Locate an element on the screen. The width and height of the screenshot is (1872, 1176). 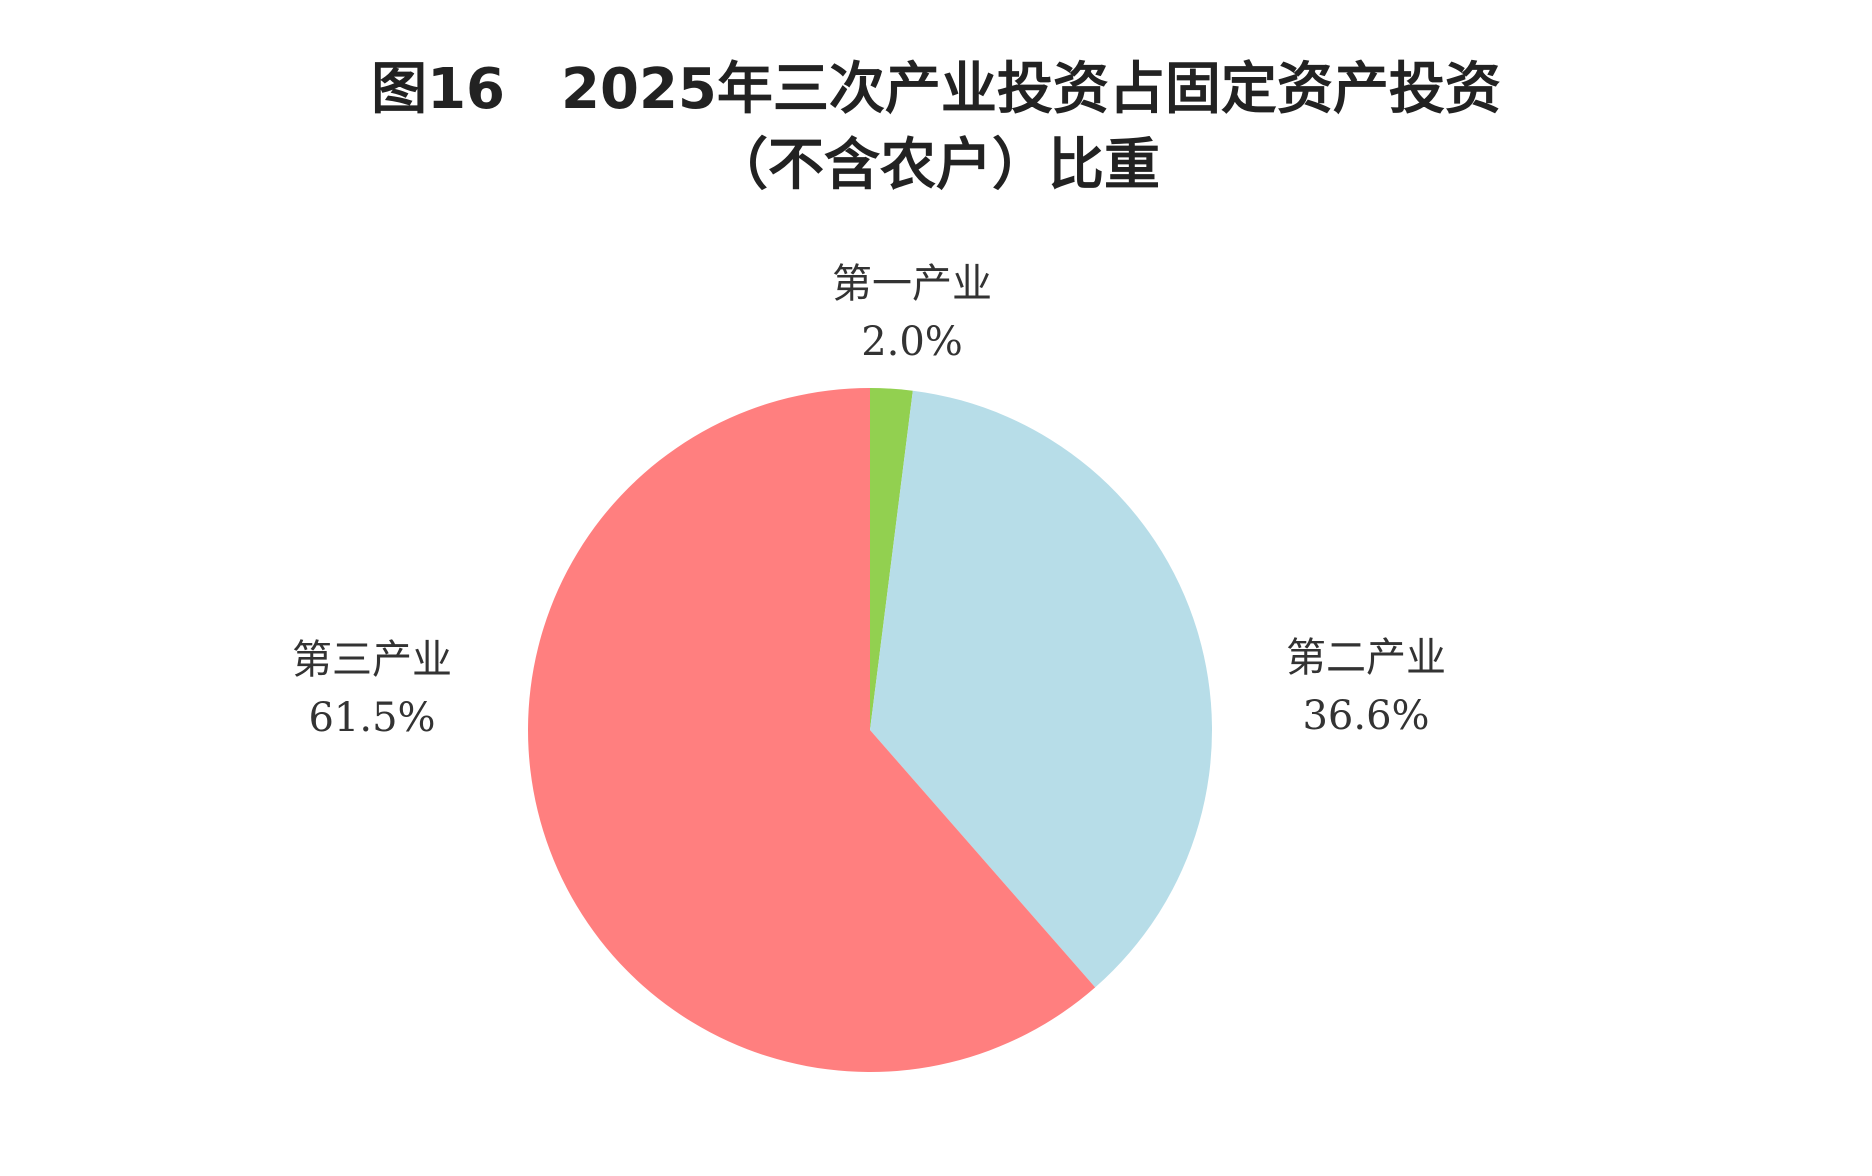
slice-label-name: 第一产业 is located at coordinates (912, 284).